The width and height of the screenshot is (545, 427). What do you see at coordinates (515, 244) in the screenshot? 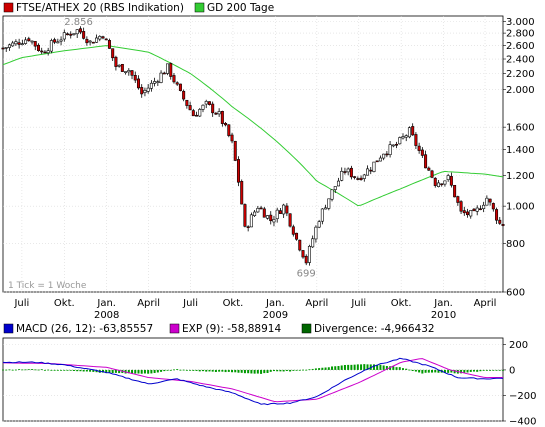
I see `price-y-tick-label: 800` at bounding box center [515, 244].